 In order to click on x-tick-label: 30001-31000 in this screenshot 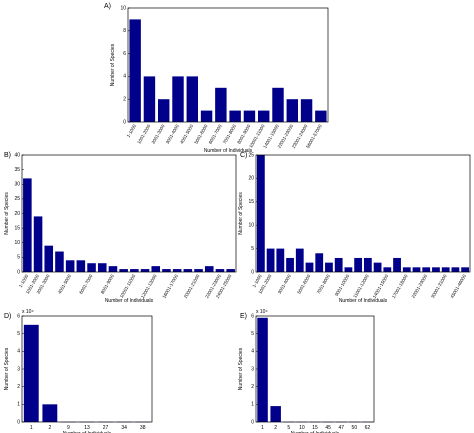, I will do `click(439, 286)`.